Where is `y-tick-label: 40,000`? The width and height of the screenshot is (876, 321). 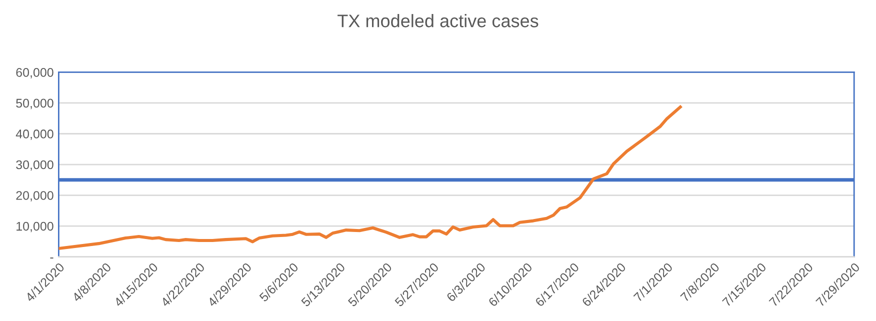 y-tick-label: 40,000 is located at coordinates (35, 135).